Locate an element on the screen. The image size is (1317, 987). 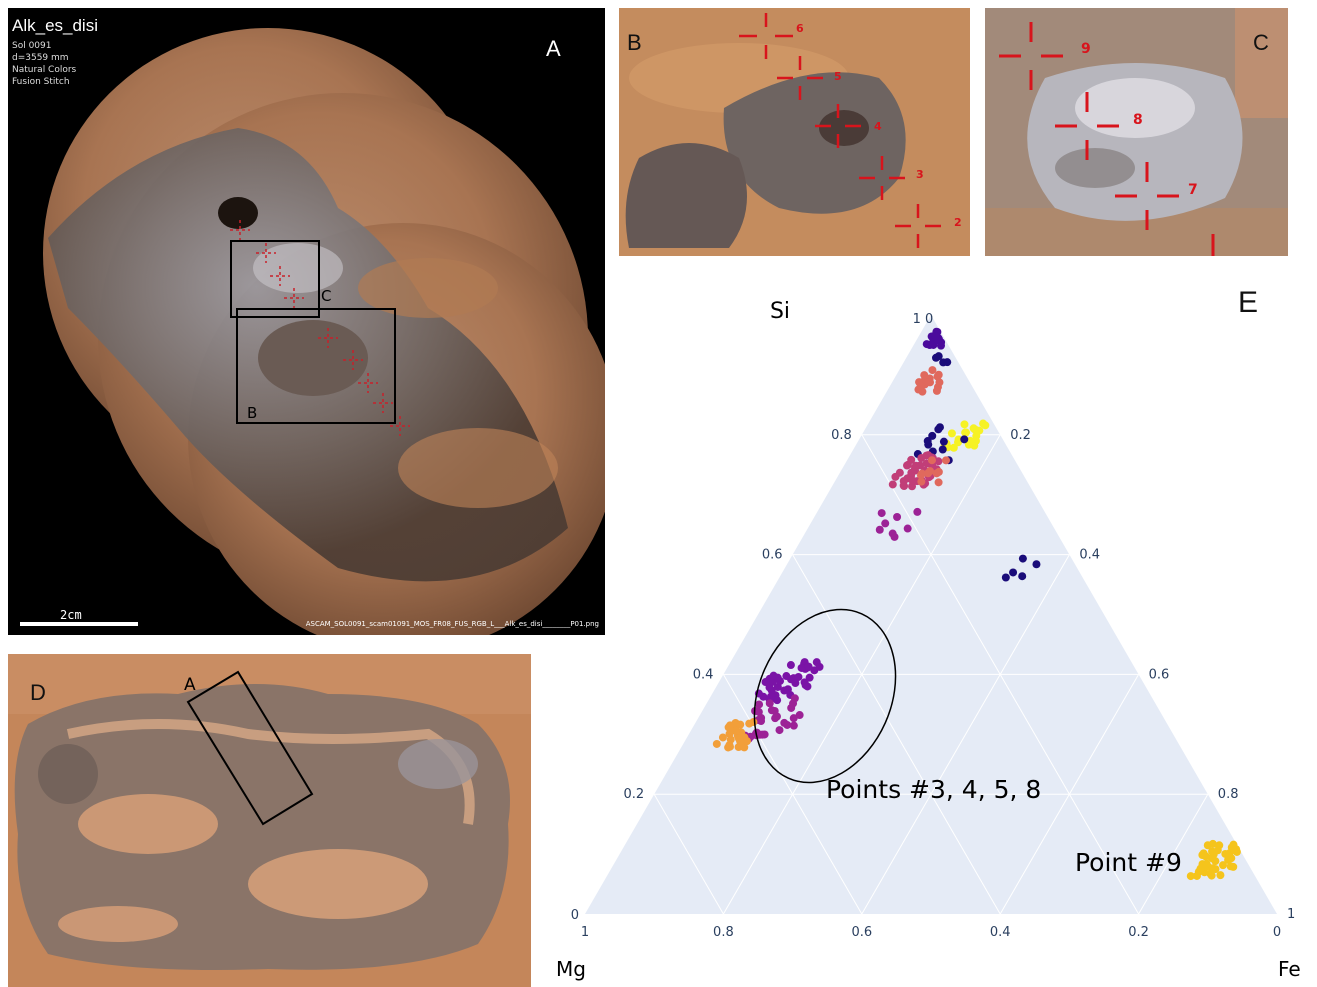
left-tick-label: 0.8 is located at coordinates (841, 435).